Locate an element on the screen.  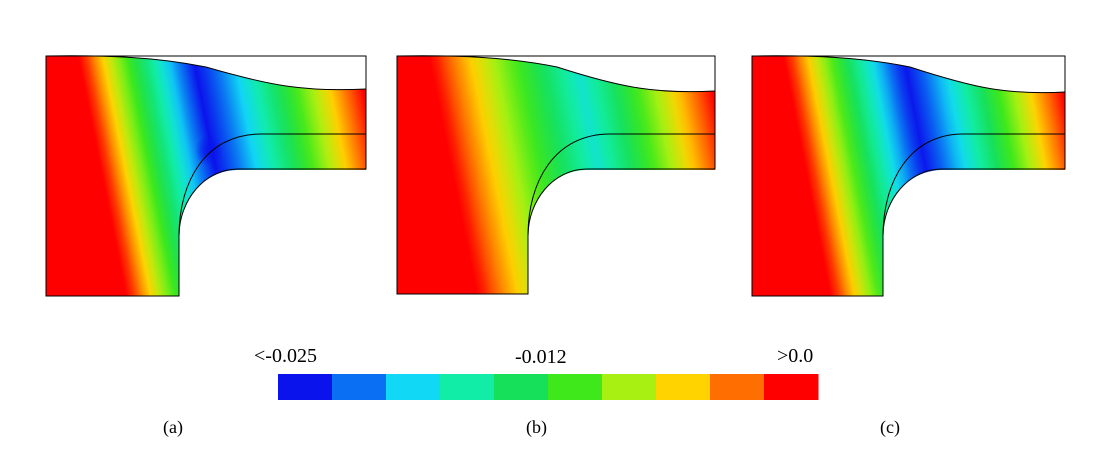
colorbar-max-label: >0.0 is located at coordinates (795, 356).